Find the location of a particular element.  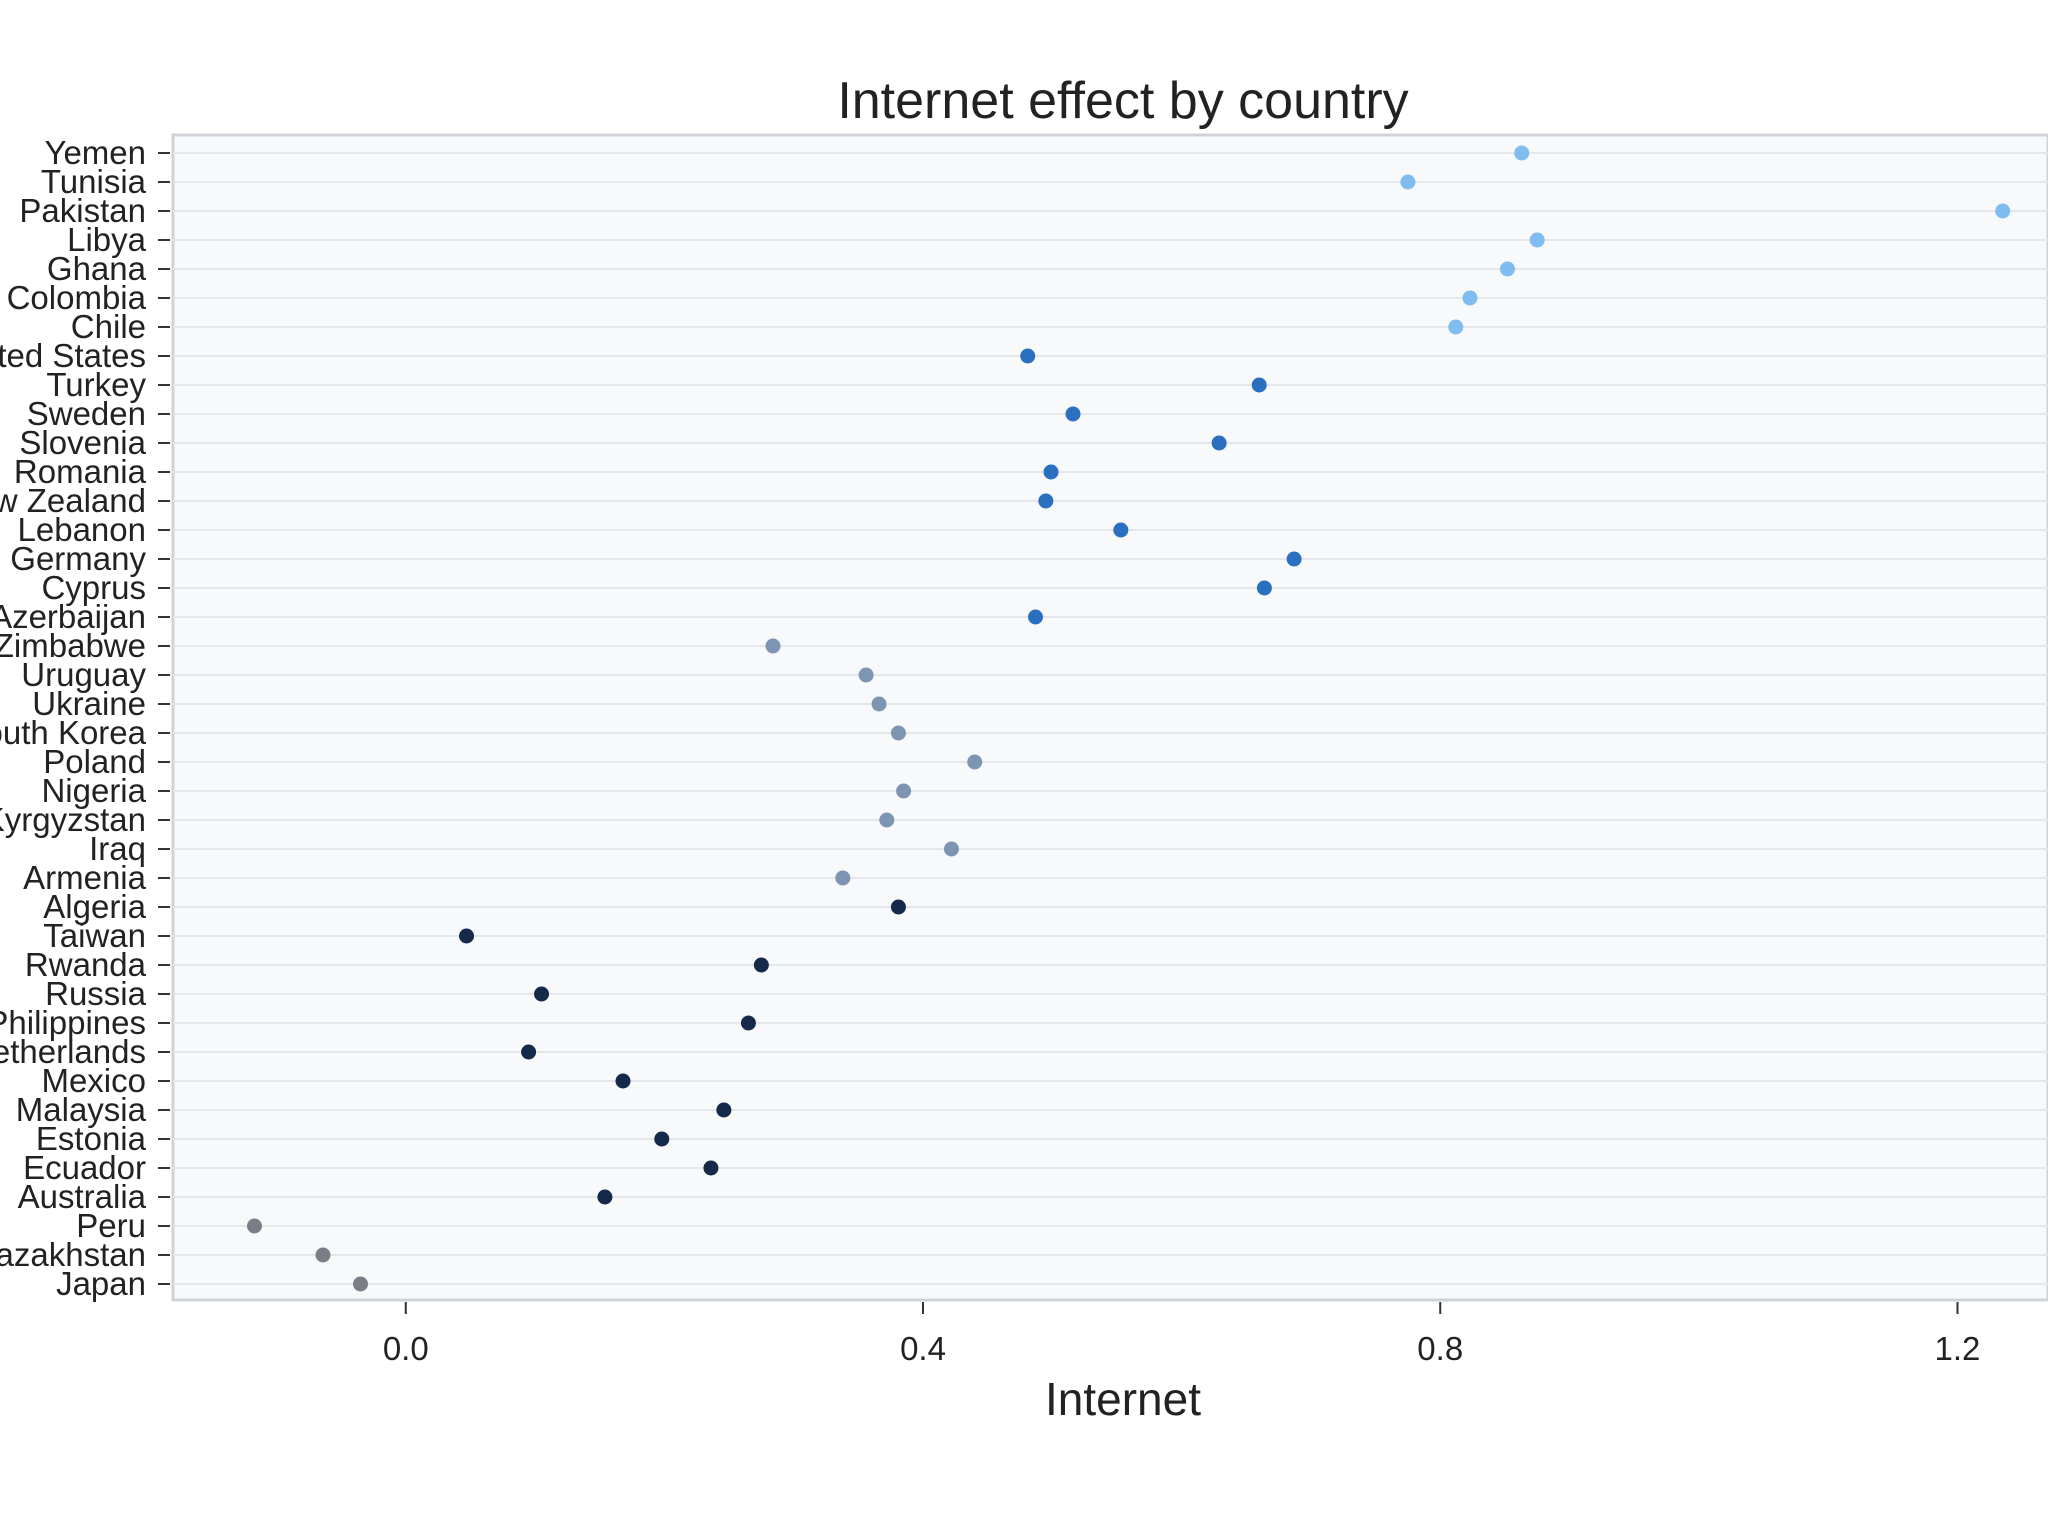

y-tick-label: Ukraine is located at coordinates (89, 703).